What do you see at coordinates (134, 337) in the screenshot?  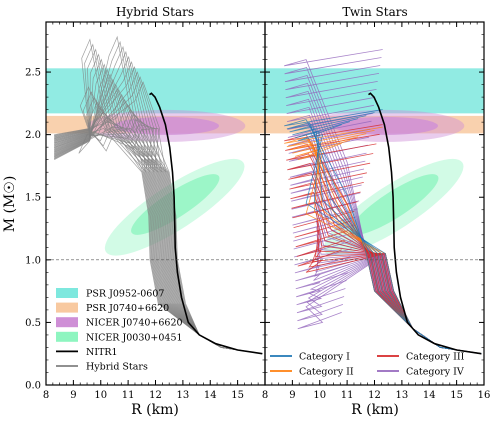 I see `legend-label: NICER J0030+0451` at bounding box center [134, 337].